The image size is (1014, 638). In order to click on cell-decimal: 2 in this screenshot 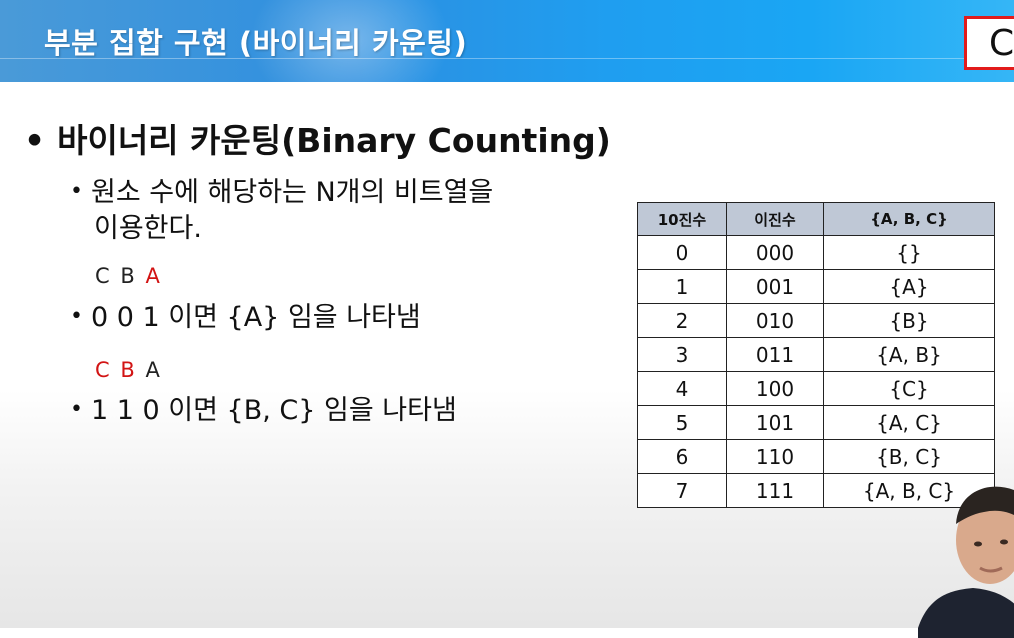, I will do `click(682, 320)`.